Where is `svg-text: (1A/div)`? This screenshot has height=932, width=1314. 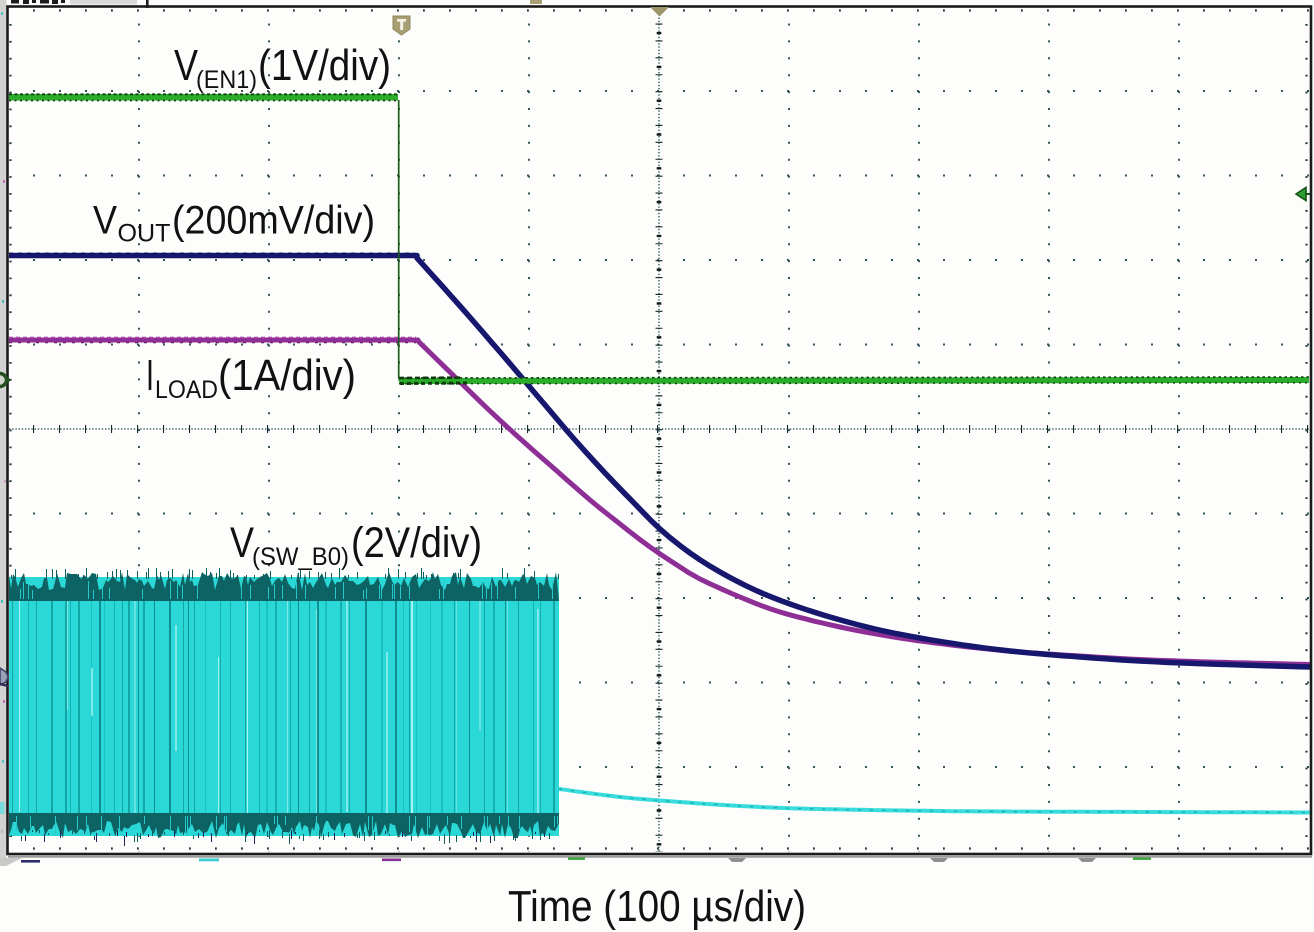
svg-text: (1A/div) is located at coordinates (287, 375).